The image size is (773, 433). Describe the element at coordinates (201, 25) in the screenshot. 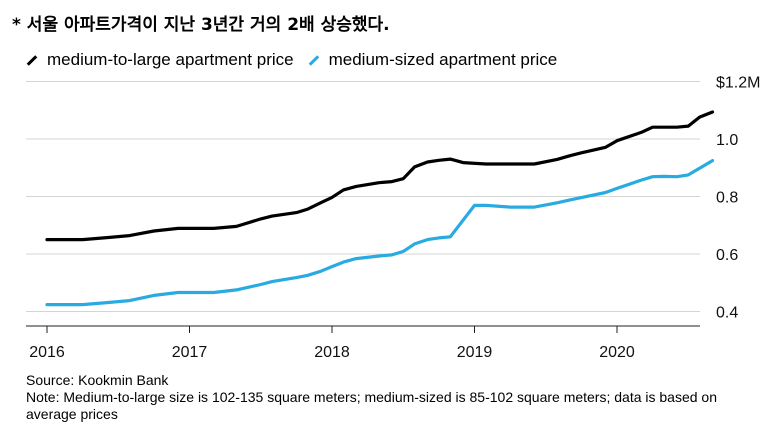

I see `chart-title: * 서울 아파트가격이 지난 3년간 거의 2배 상승했다.` at that location.